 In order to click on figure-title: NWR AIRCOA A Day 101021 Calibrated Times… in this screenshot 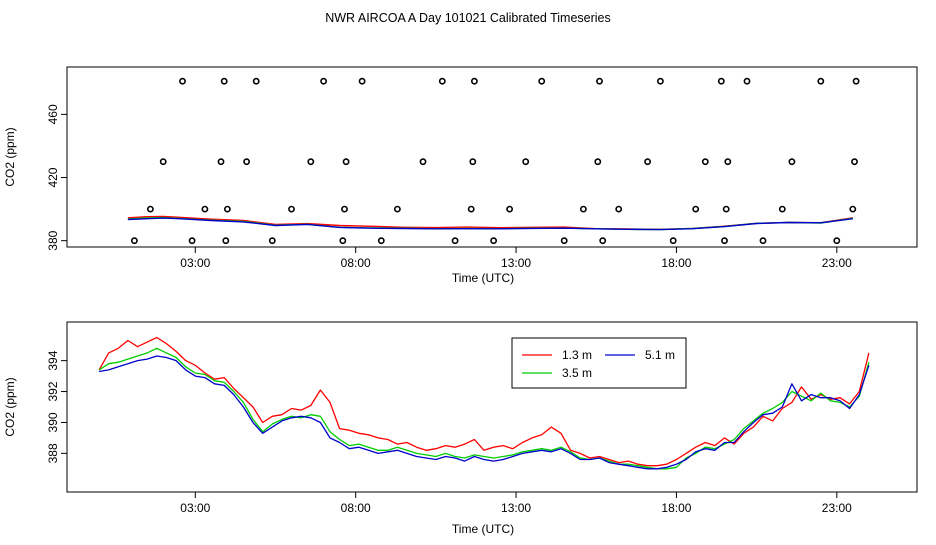, I will do `click(468, 18)`.